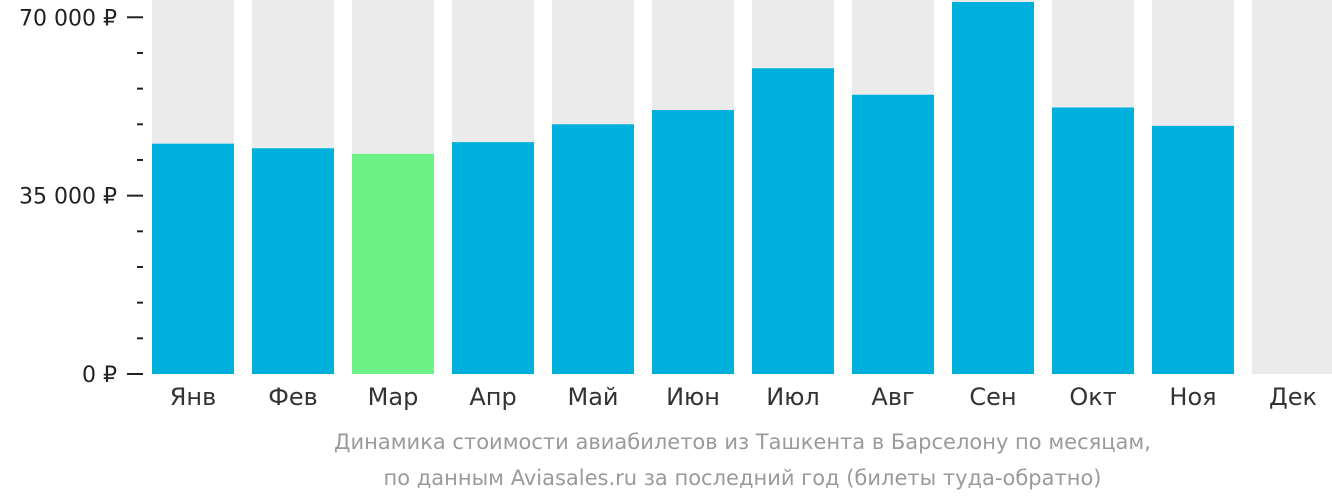  Describe the element at coordinates (693, 397) in the screenshot. I see `x-tick-label: Июн` at that location.